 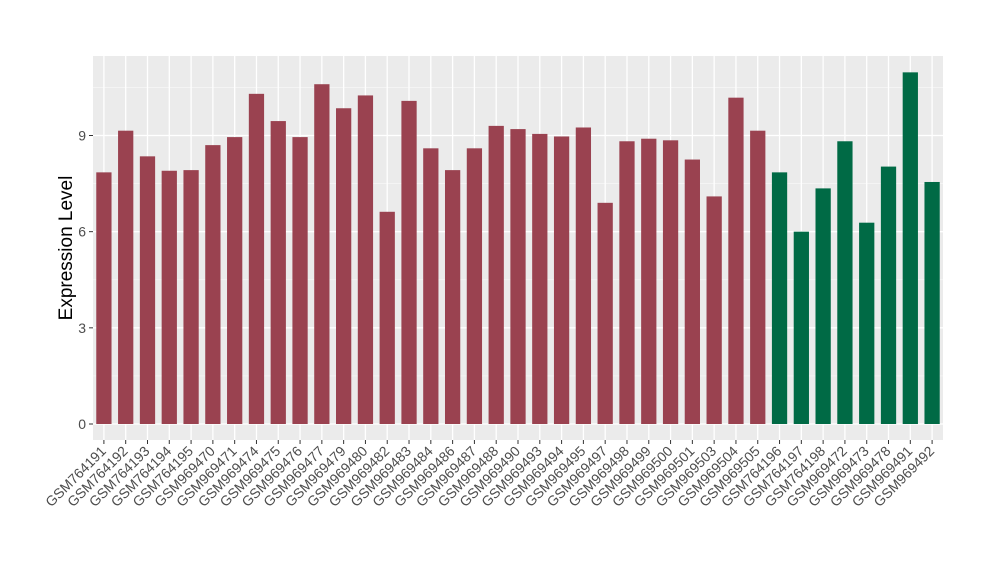 What do you see at coordinates (605, 313) in the screenshot?
I see `bar-GSM969497` at bounding box center [605, 313].